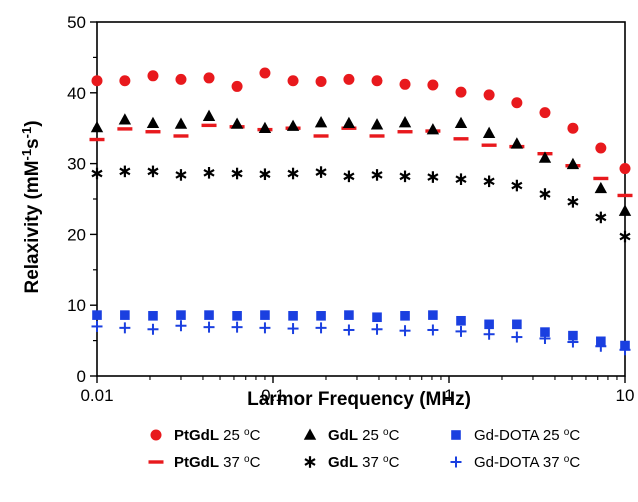  I want to click on x-tick-label-0: 0.01, so click(96, 395).